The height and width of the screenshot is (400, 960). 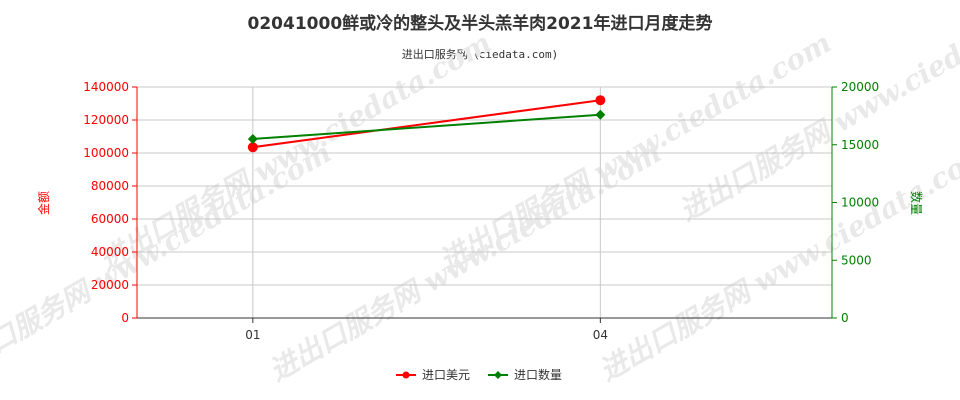 What do you see at coordinates (845, 318) in the screenshot?
I see `right-tick-label: 0` at bounding box center [845, 318].